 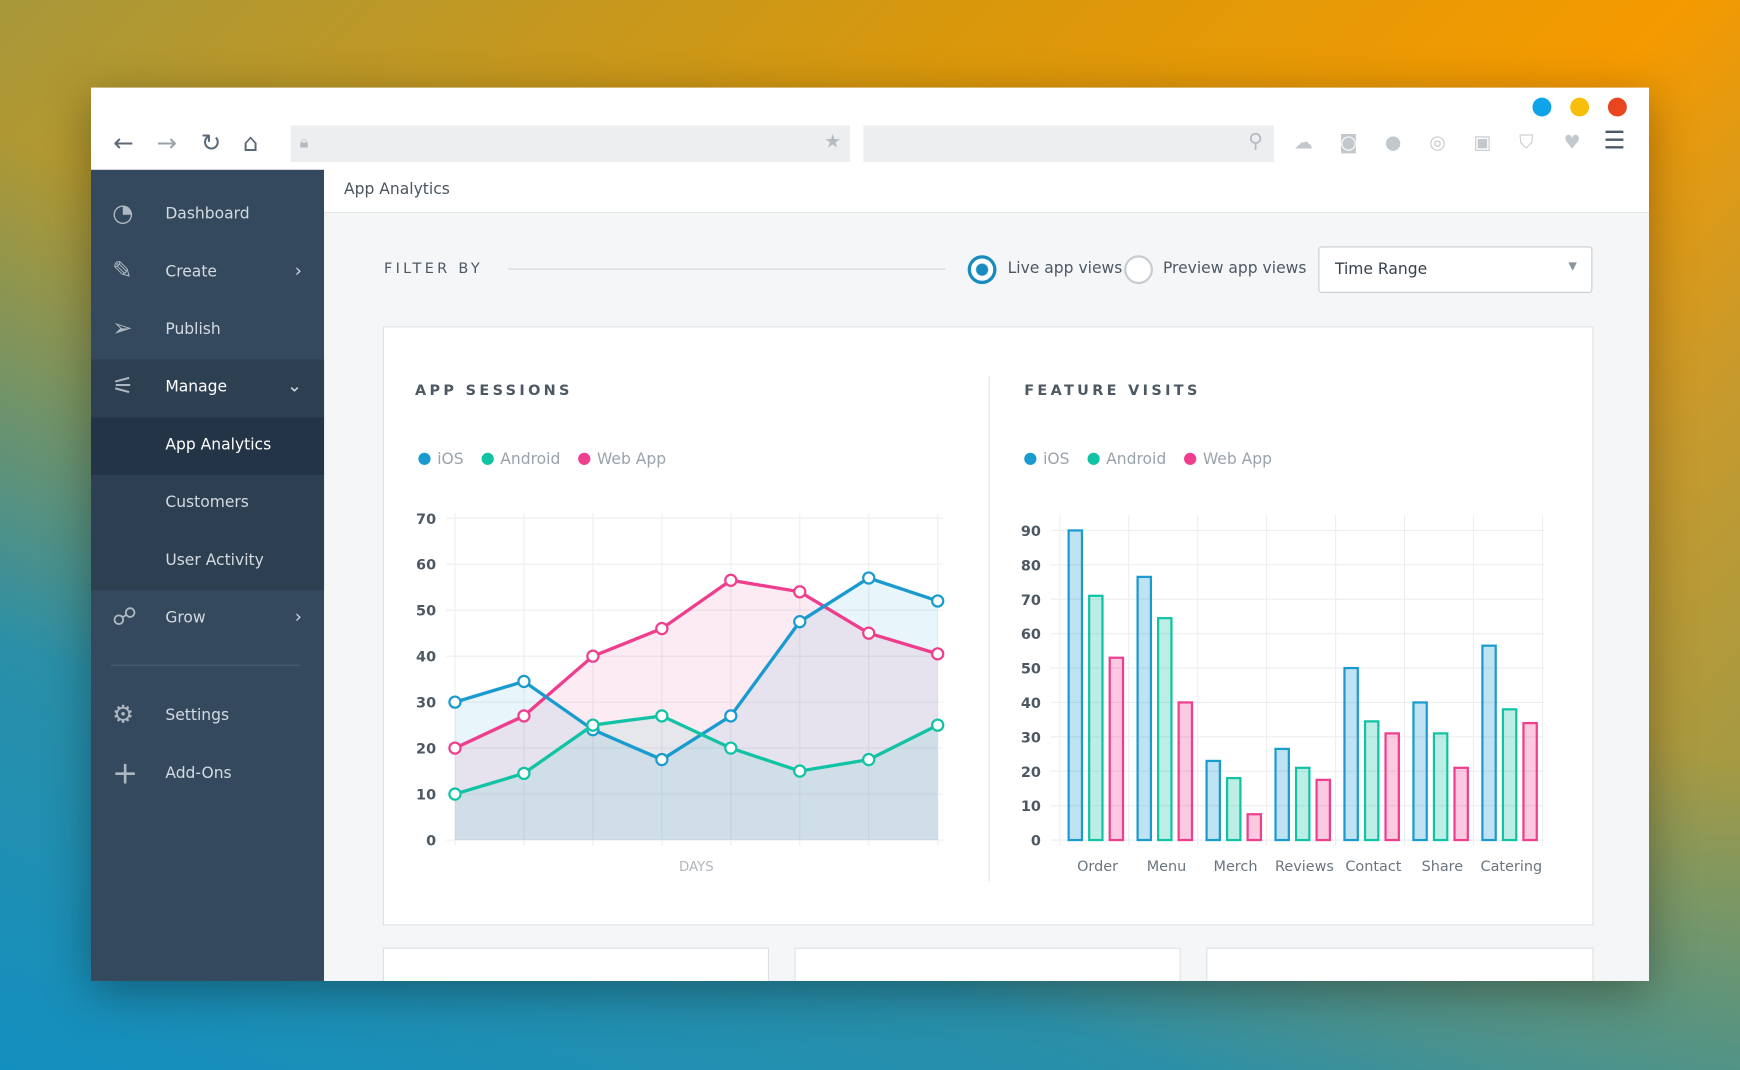 What do you see at coordinates (833, 142) in the screenshot?
I see `star-icon: ★` at bounding box center [833, 142].